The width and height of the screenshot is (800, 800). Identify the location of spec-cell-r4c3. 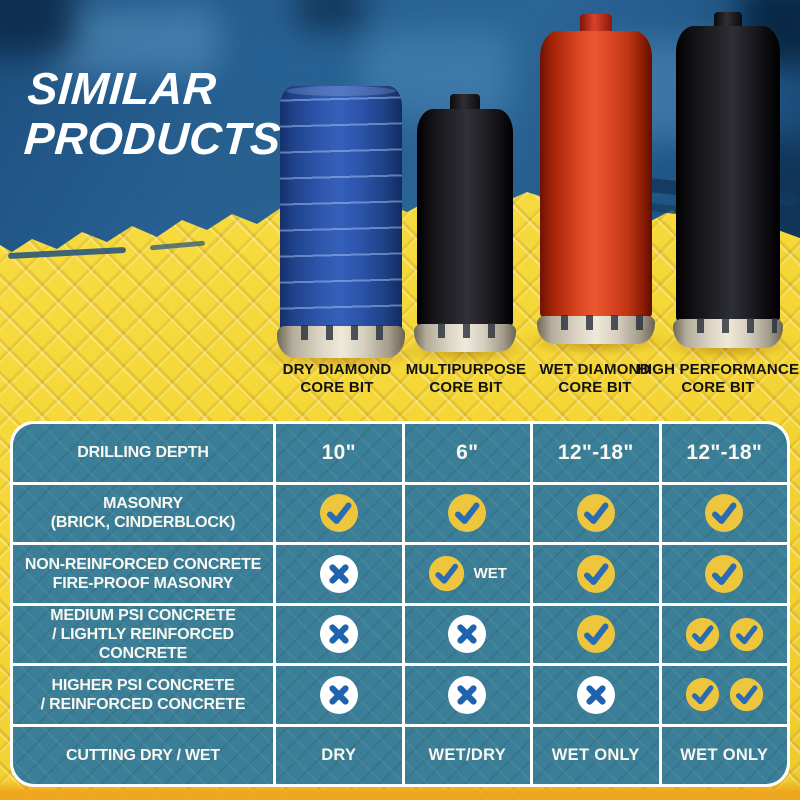
(724, 695).